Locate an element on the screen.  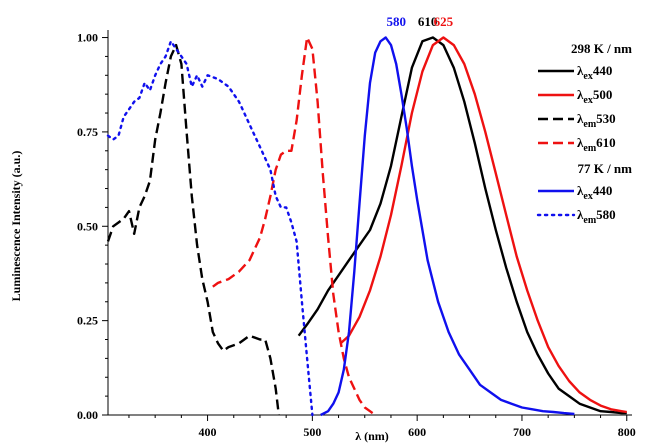
x-tick-label: 400 is located at coordinates (208, 432).